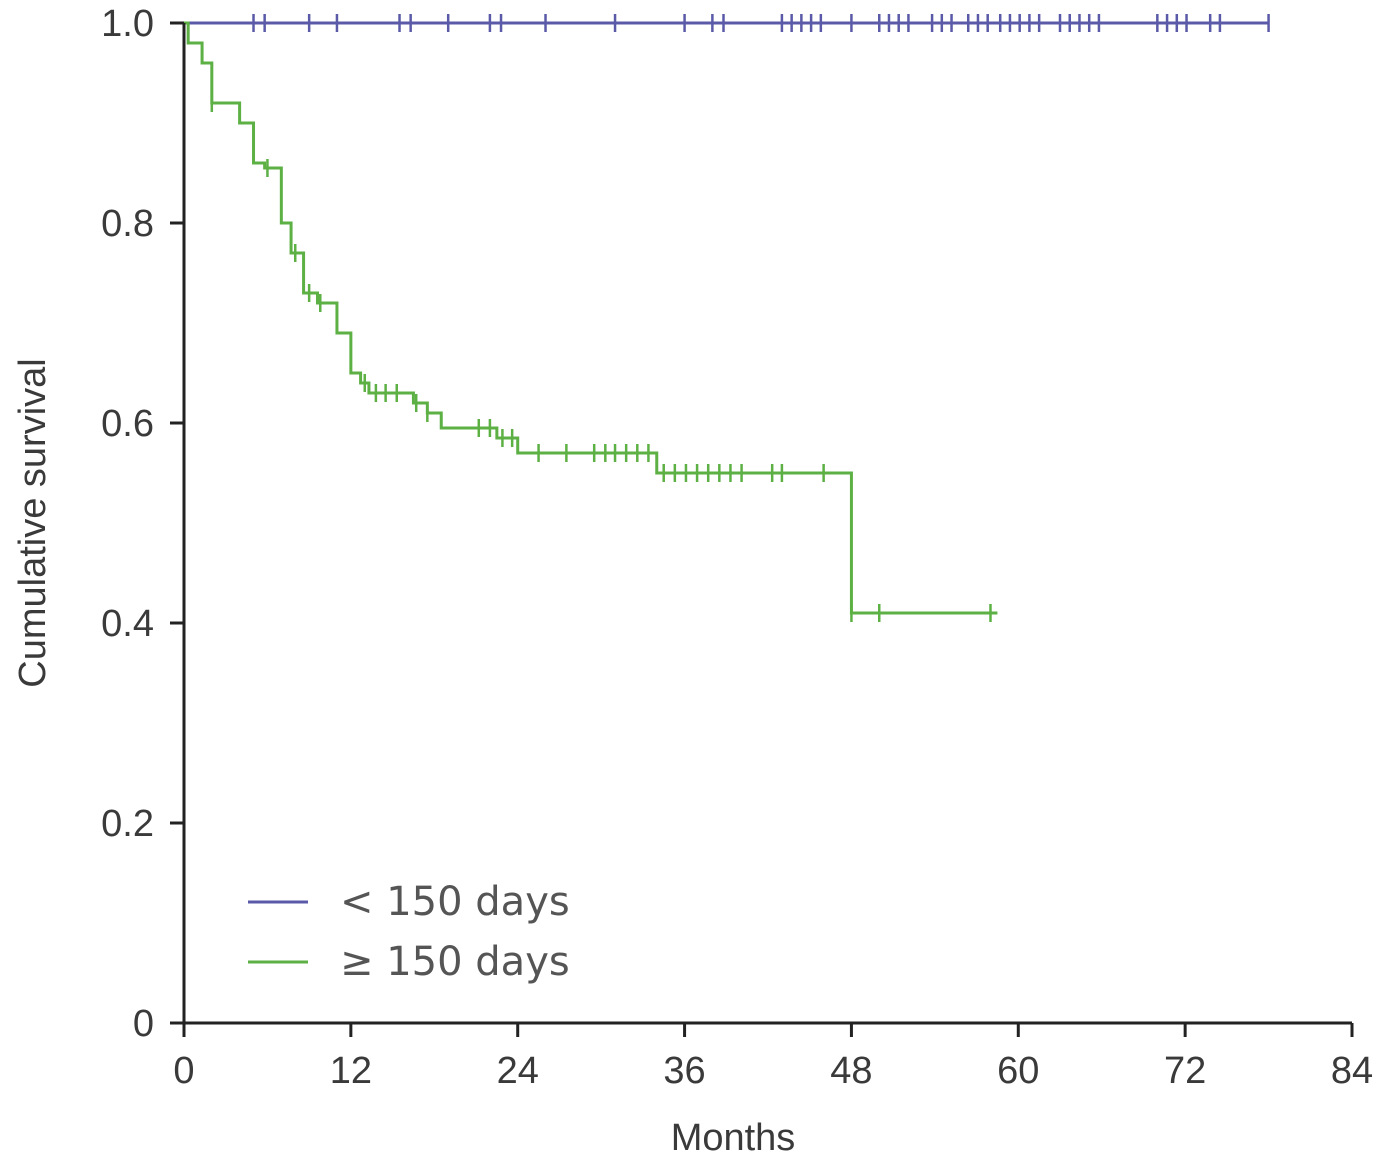  I want to click on x-tick-label: 0, so click(183, 1071).